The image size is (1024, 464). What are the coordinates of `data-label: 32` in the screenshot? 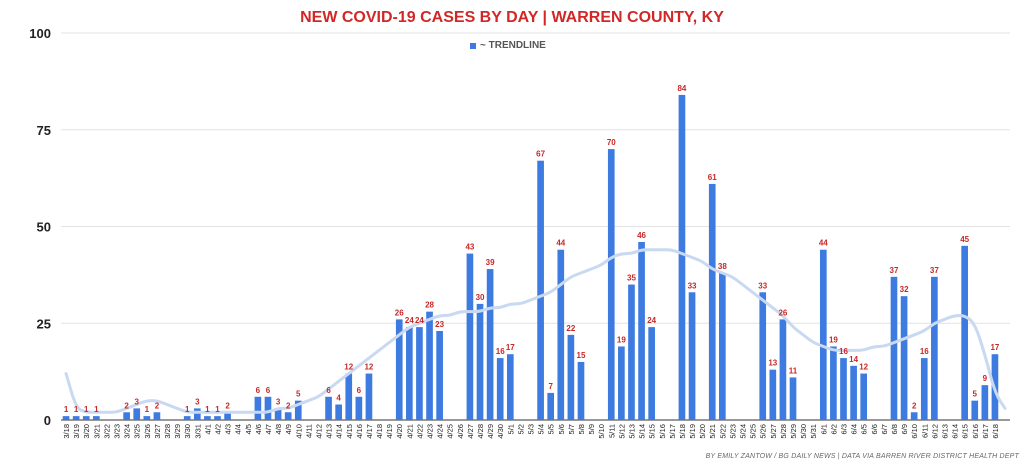 It's located at (904, 289).